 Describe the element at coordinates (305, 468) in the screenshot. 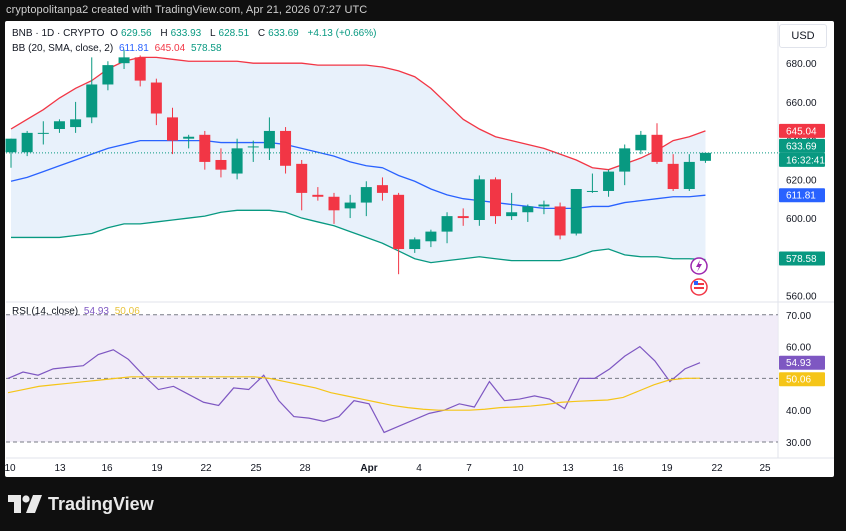

I see `time-tick-label: 28` at that location.